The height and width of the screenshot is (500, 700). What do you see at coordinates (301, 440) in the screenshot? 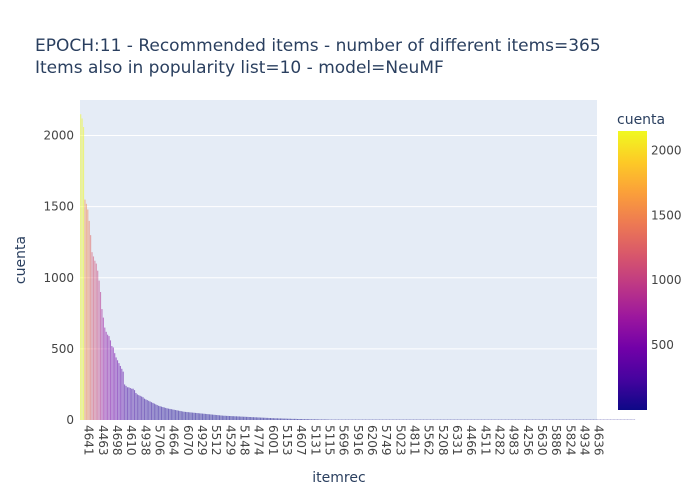
I see `x-tick-label: 4607` at bounding box center [301, 440].